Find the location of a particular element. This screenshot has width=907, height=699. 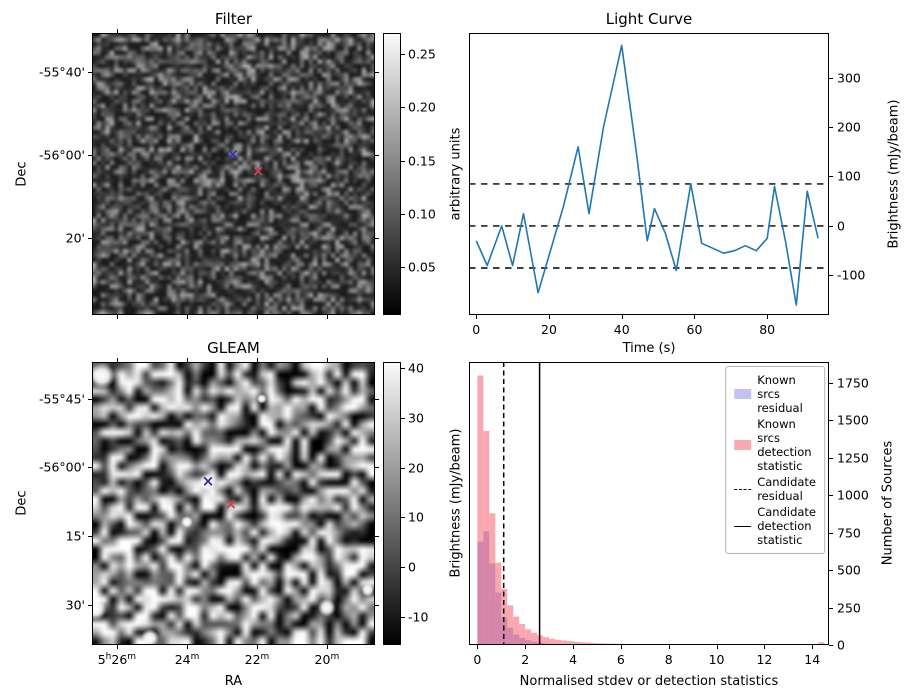

light-curve-title: Light Curve is located at coordinates (649, 19).